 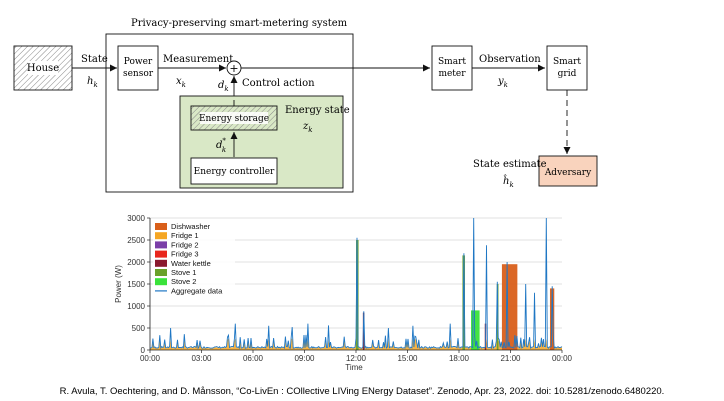 What do you see at coordinates (197, 290) in the screenshot?
I see `legend-entry: Aggregate data` at bounding box center [197, 290].